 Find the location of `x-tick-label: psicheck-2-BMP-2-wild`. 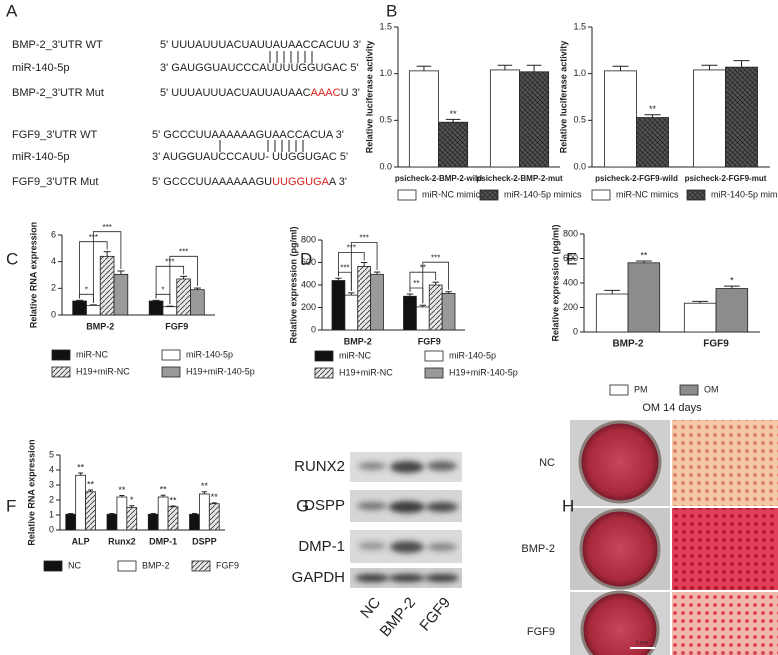

x-tick-label: psicheck-2-BMP-2-wild is located at coordinates (438, 178).